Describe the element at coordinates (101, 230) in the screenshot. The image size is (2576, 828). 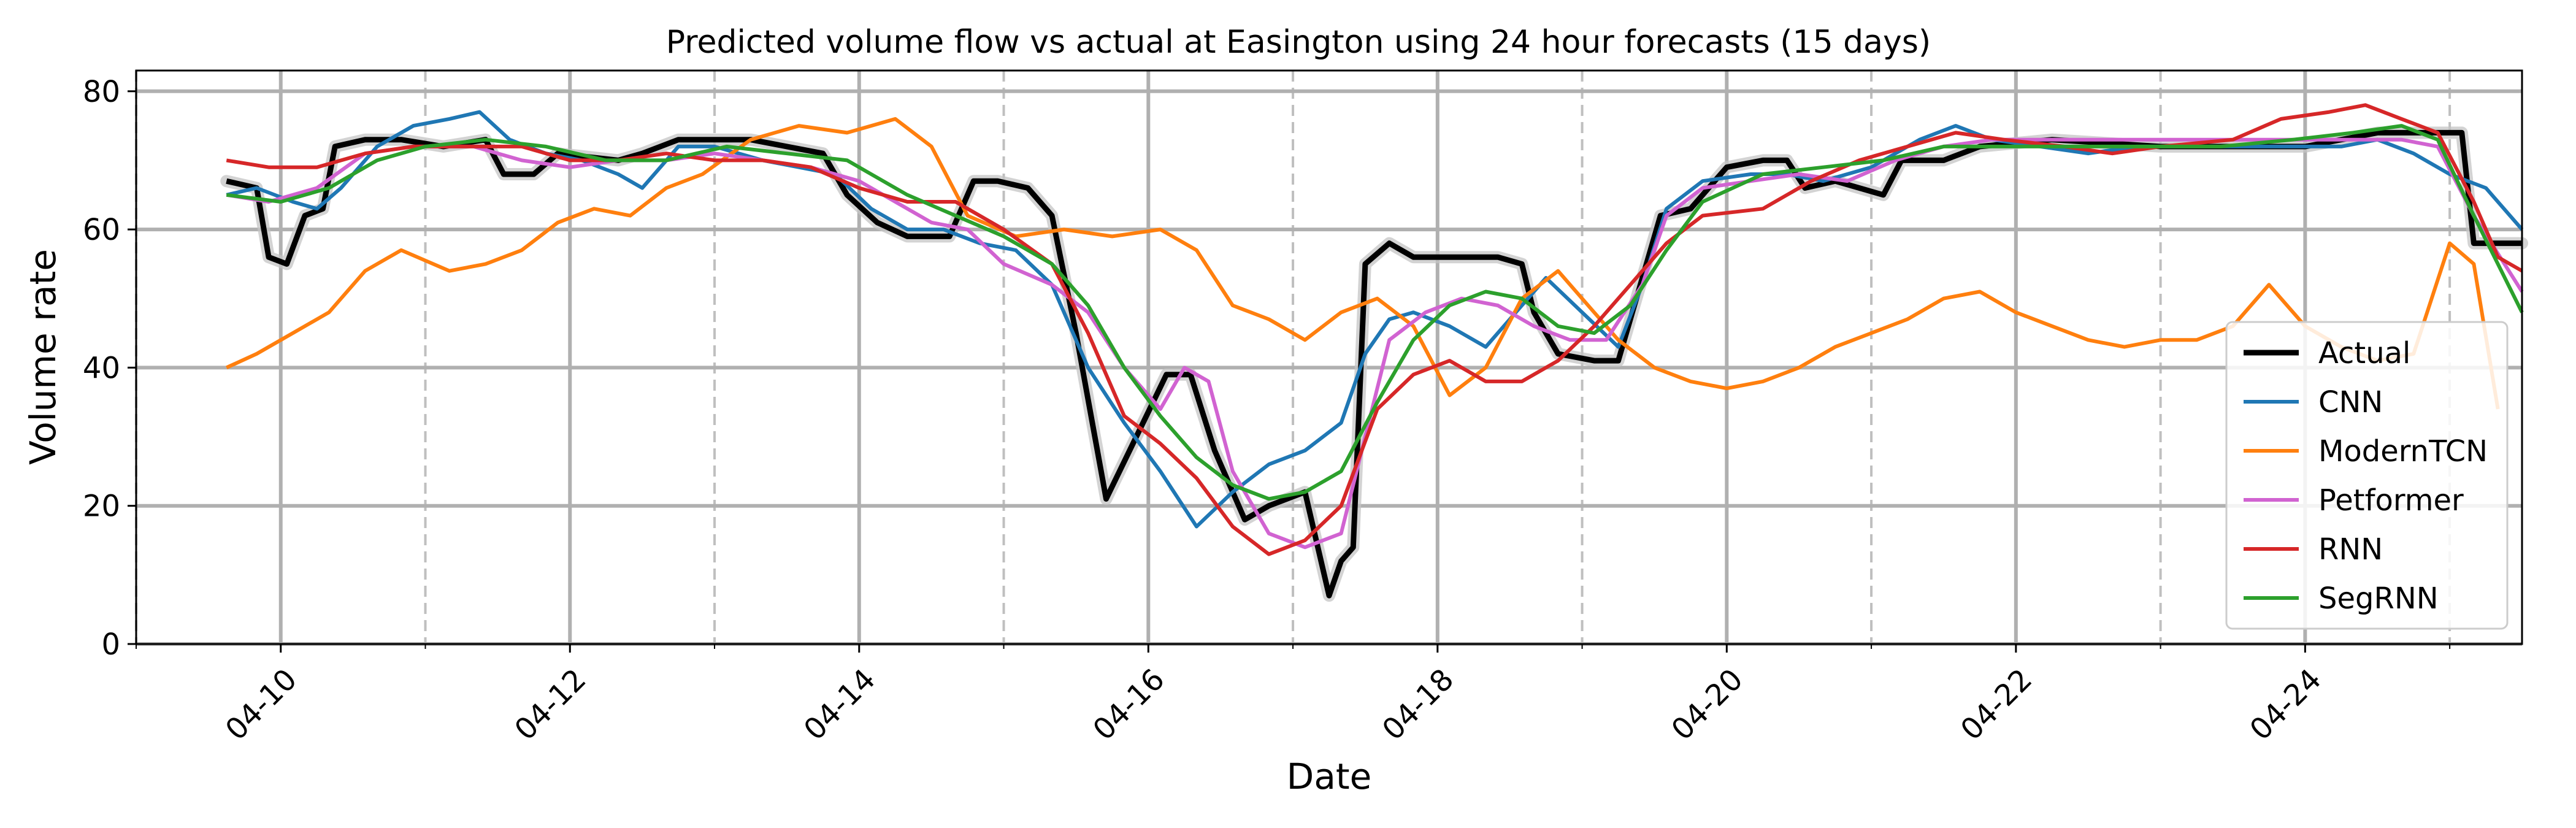
I see `y-tick-label: 60` at that location.